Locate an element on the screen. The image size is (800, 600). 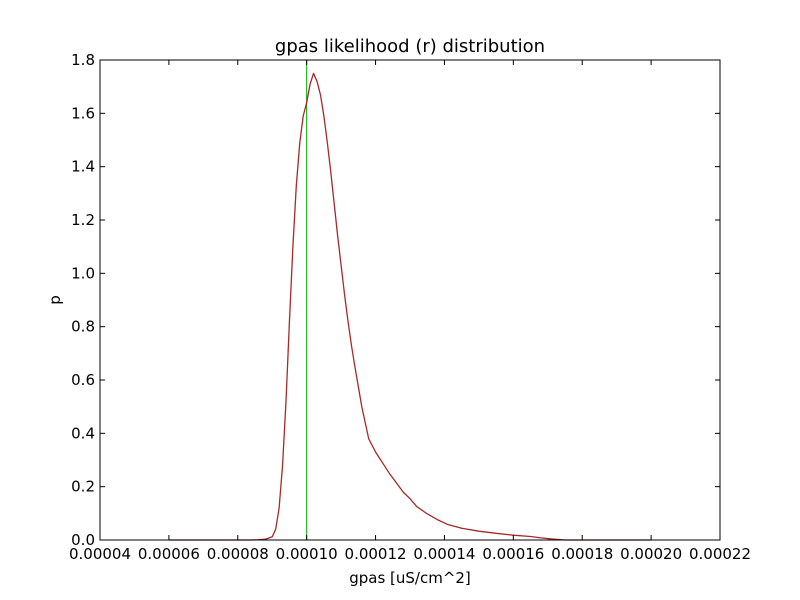
y-tick-label: 1.0 is located at coordinates (83, 273).